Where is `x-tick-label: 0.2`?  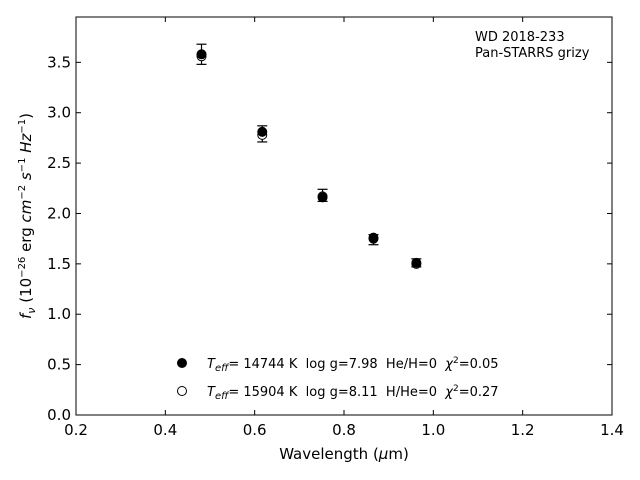
x-tick-label: 0.2 is located at coordinates (76, 430).